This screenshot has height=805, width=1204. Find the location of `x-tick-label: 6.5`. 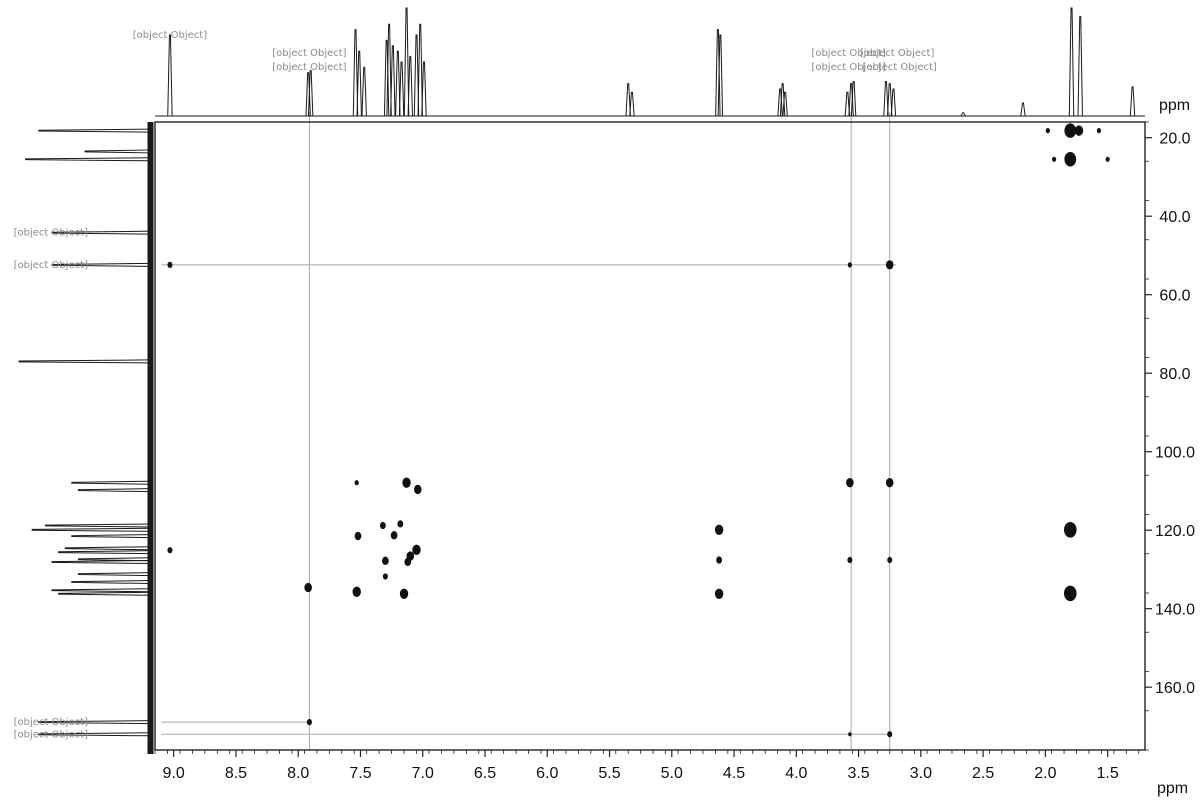

x-tick-label: 6.5 is located at coordinates (485, 773).